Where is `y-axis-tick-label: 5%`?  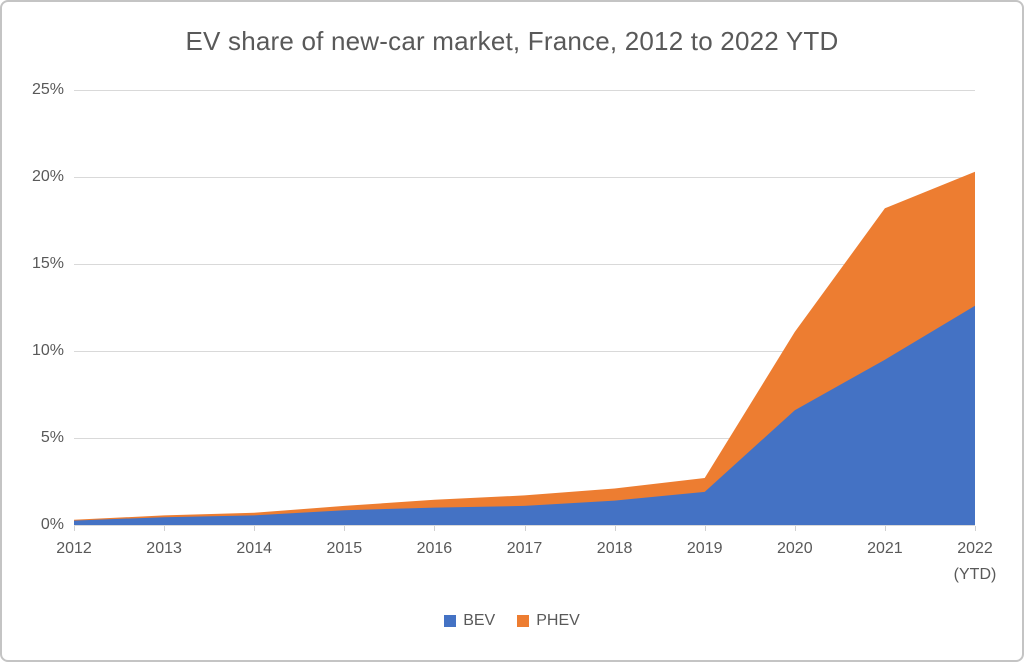 y-axis-tick-label: 5% is located at coordinates (52, 437).